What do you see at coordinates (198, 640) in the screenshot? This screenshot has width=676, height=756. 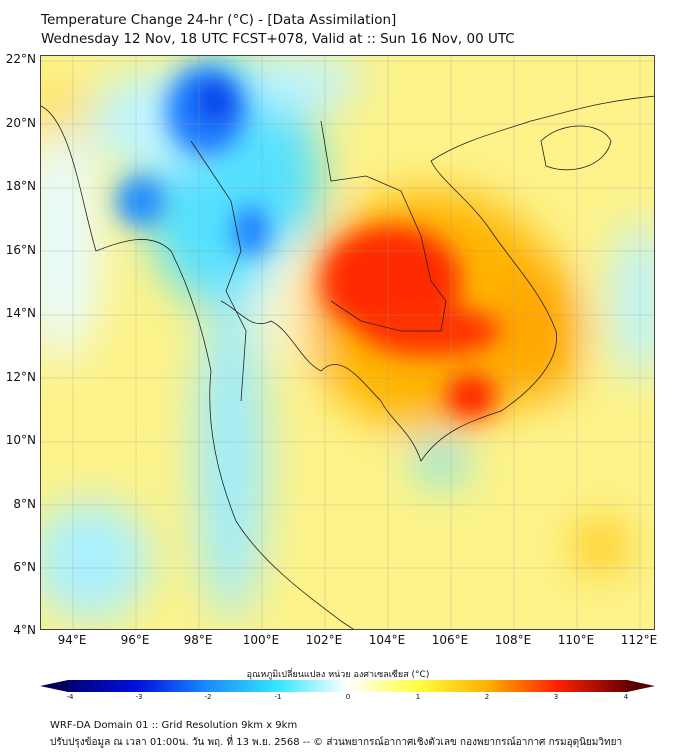 I see `lon-label: 98°E` at bounding box center [198, 640].